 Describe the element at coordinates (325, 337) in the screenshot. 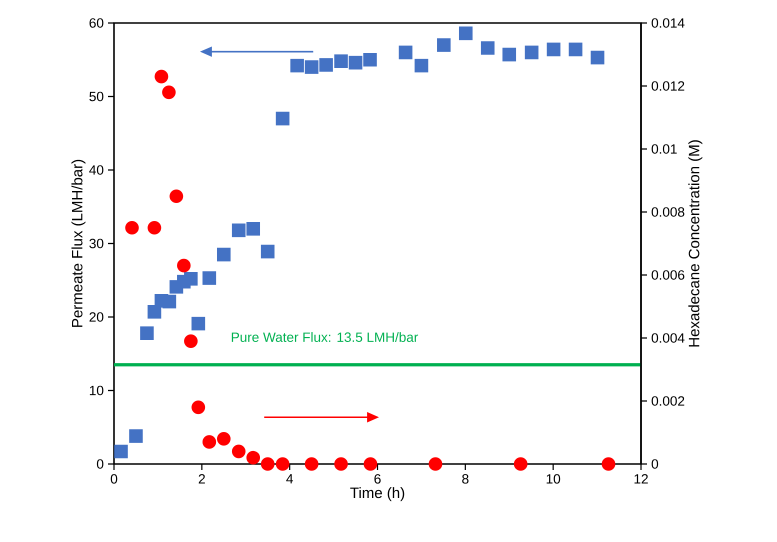

I see `ref-line-label: Pure Water Flux: 13.5 LMH/bar` at that location.